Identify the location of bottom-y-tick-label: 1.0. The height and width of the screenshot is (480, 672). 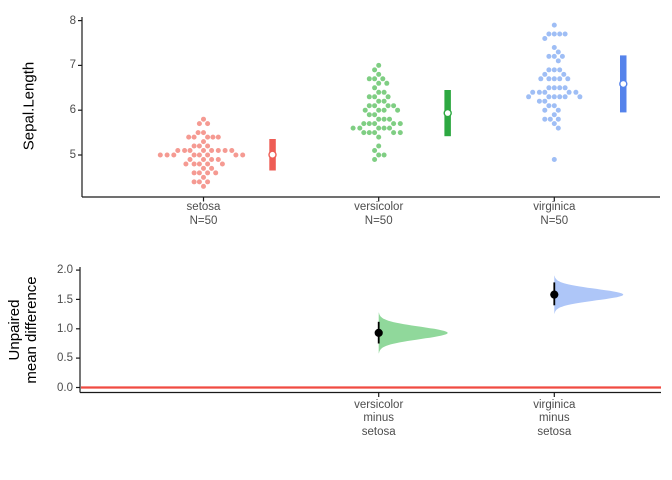
(65, 328).